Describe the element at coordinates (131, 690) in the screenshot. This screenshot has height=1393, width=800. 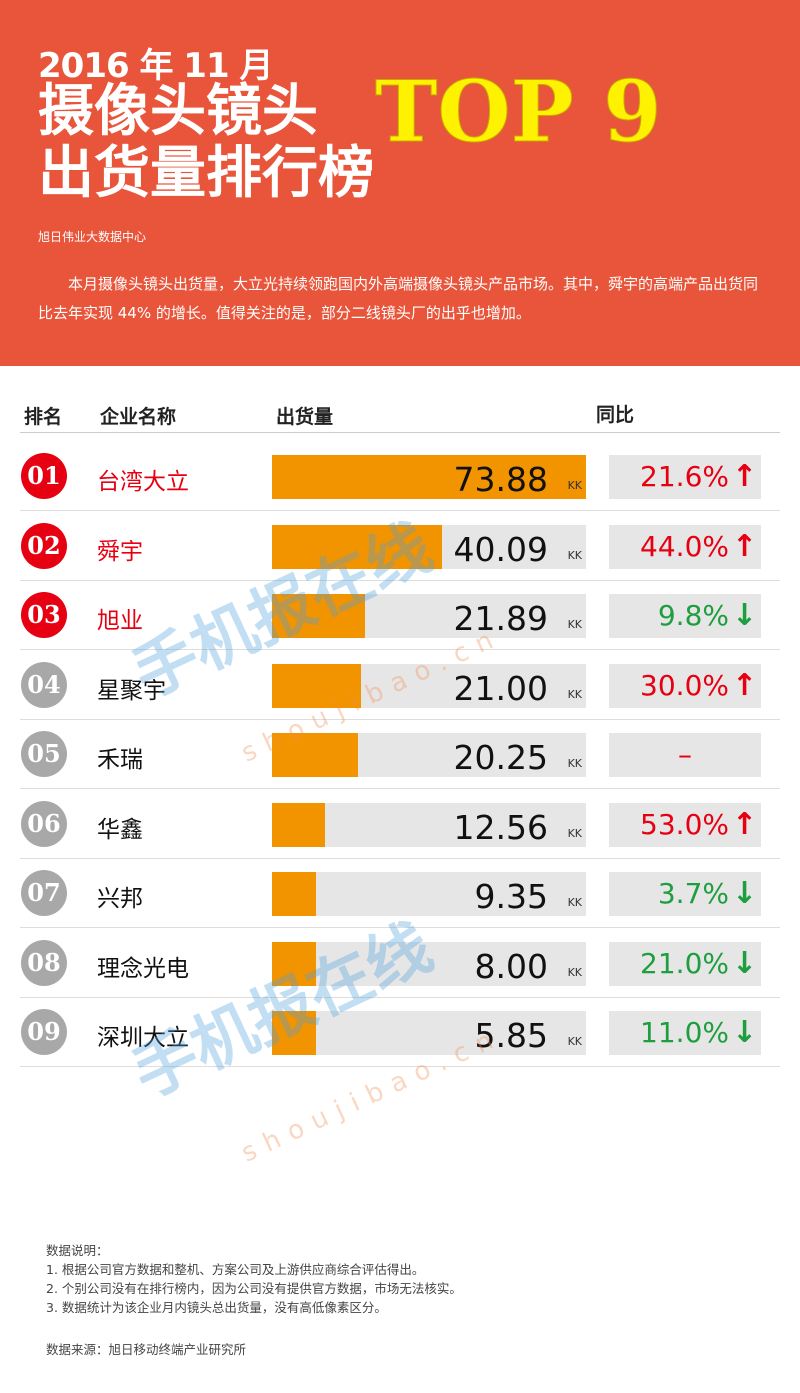
I see `company-name: 星聚宇` at that location.